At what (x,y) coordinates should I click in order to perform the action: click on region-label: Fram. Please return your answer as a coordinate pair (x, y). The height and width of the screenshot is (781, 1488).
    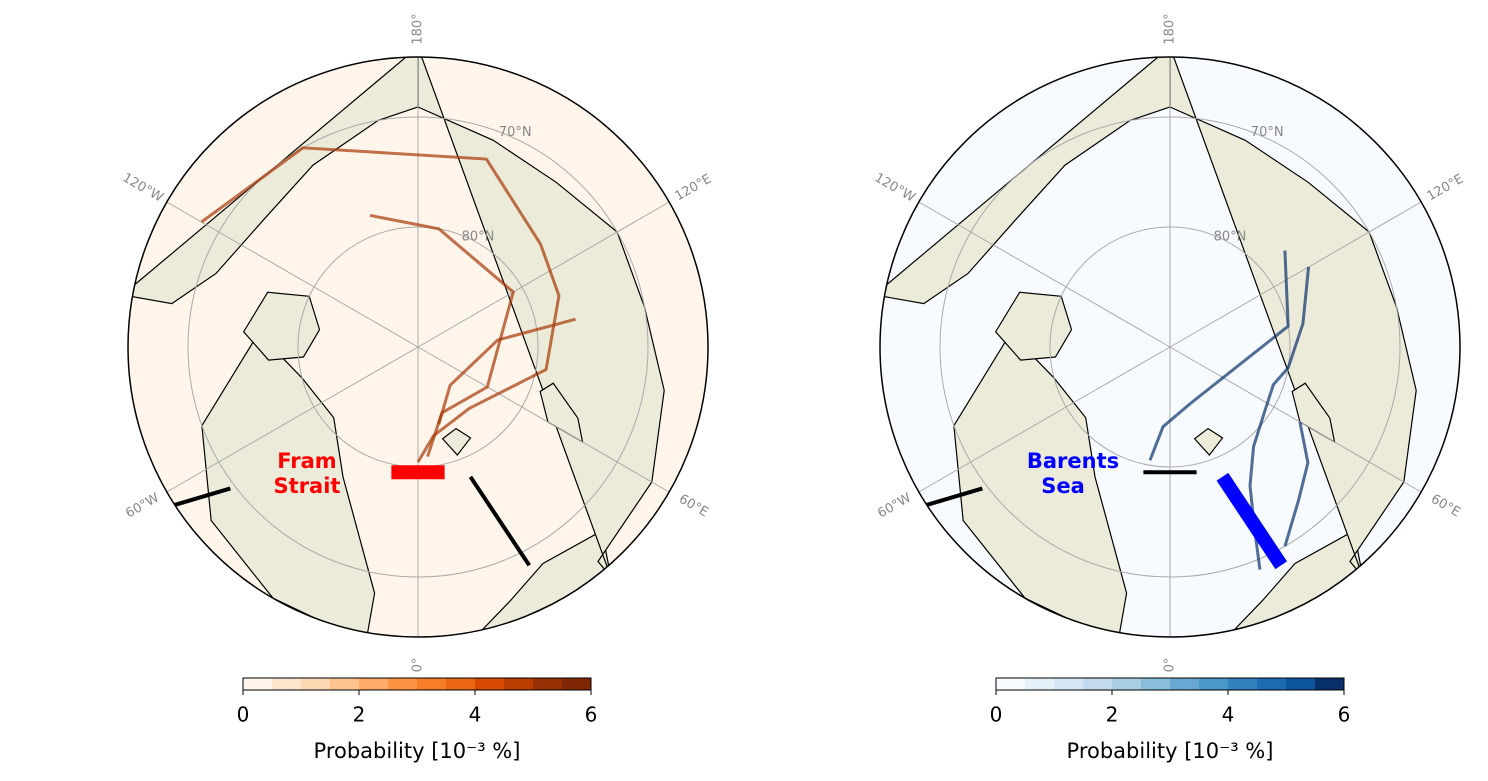
    Looking at the image, I should click on (306, 461).